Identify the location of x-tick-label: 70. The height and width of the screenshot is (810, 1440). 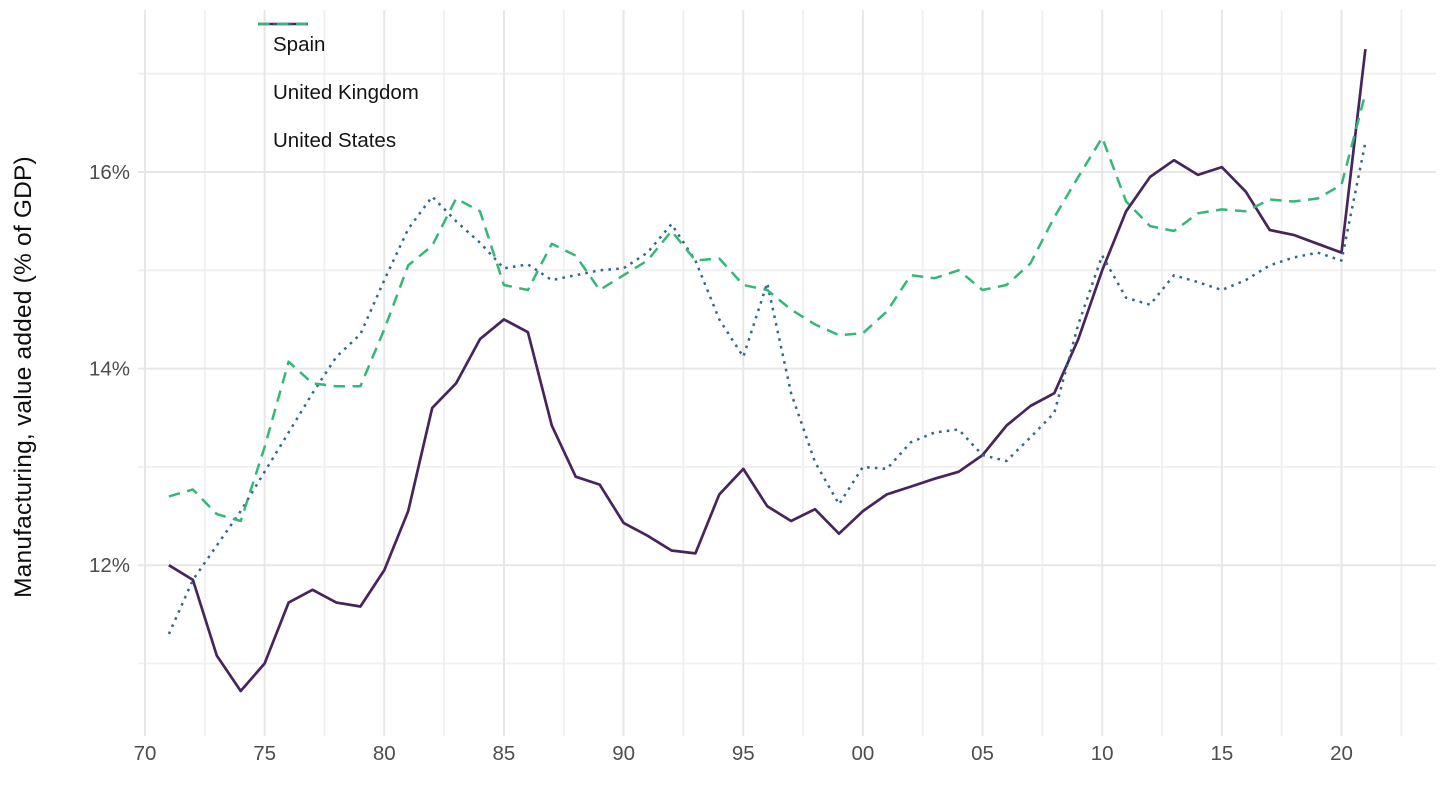
(145, 753).